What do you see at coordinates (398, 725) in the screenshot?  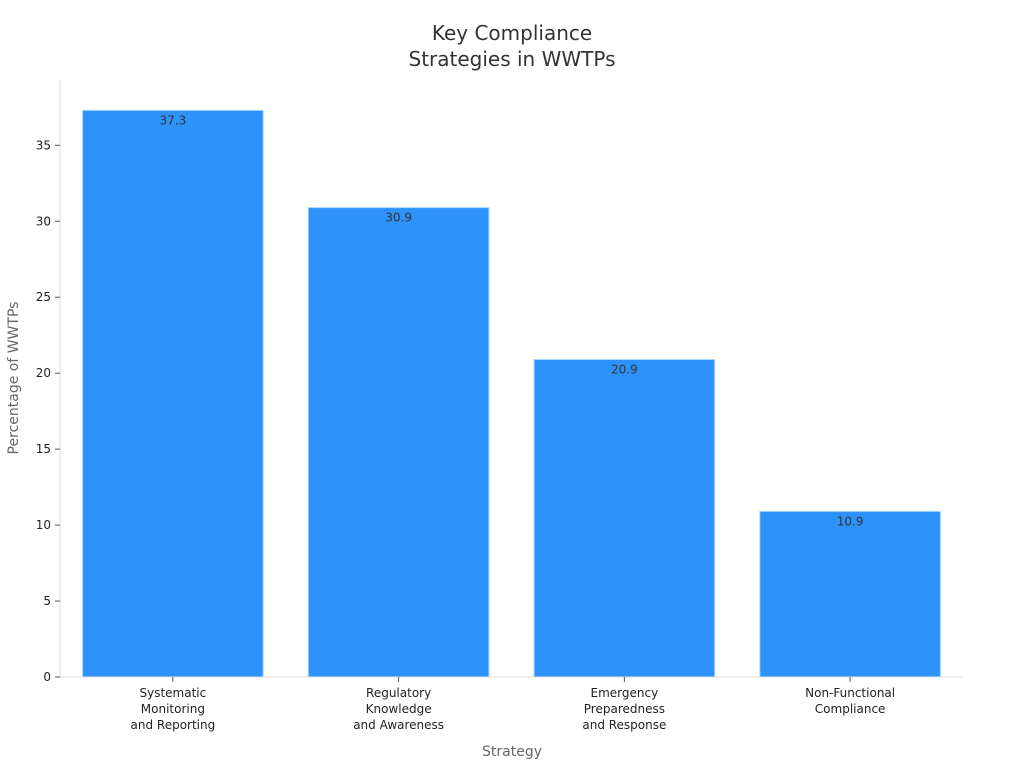 I see `x-tick-label-1-2: and Awareness` at bounding box center [398, 725].